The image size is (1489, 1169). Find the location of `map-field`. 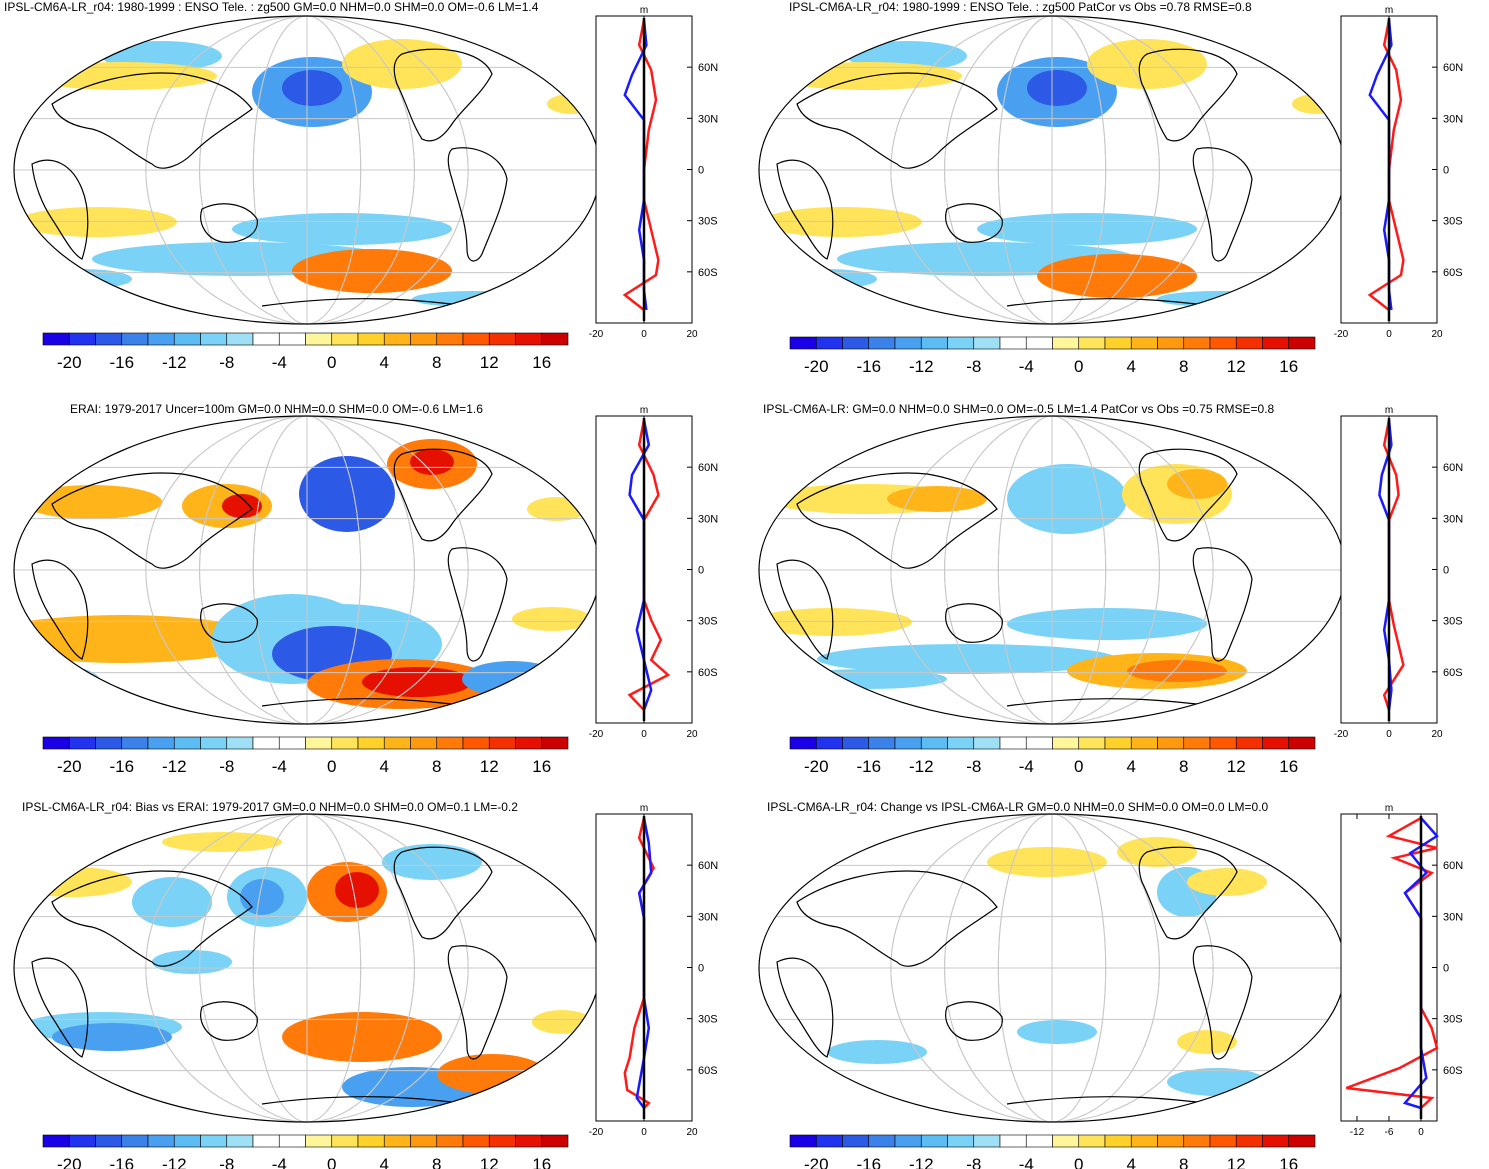

map-field is located at coordinates (1052, 968).